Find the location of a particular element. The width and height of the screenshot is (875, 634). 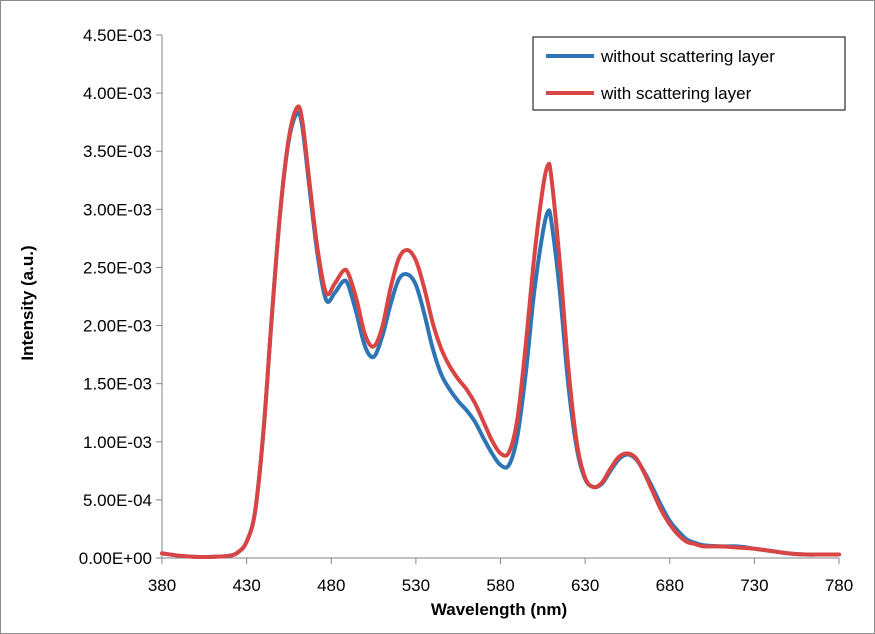

x-tick-label: 380 is located at coordinates (162, 585).